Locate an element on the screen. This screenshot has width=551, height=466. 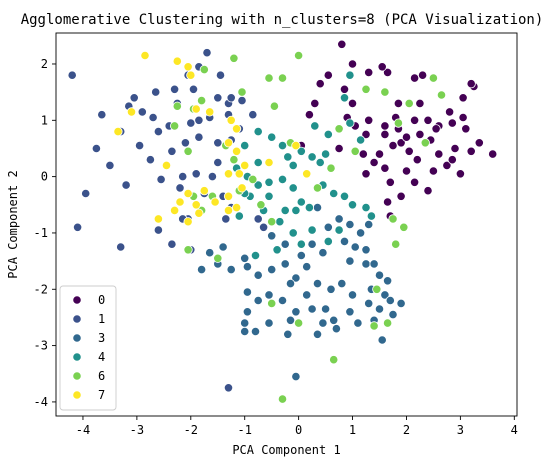
y-tick-label: 2 is located at coordinates (44, 64).